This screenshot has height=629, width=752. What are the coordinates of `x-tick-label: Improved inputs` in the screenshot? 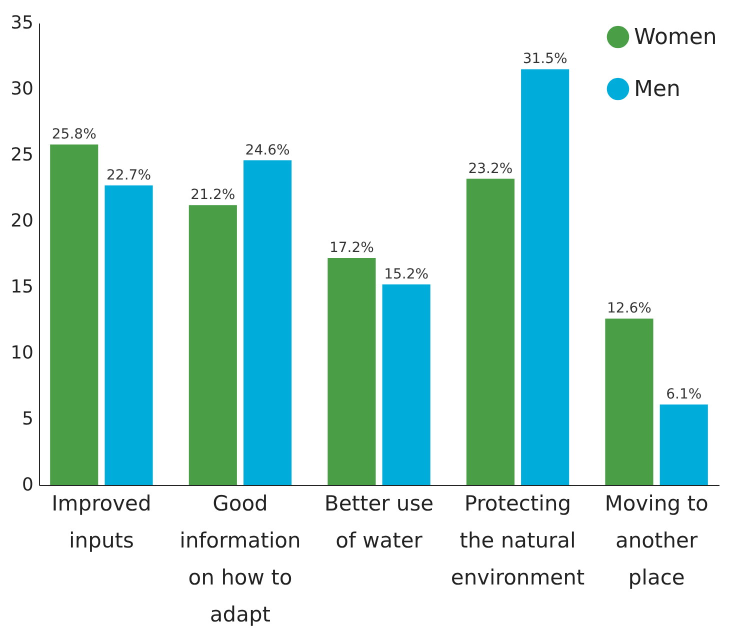 It's located at (102, 522).